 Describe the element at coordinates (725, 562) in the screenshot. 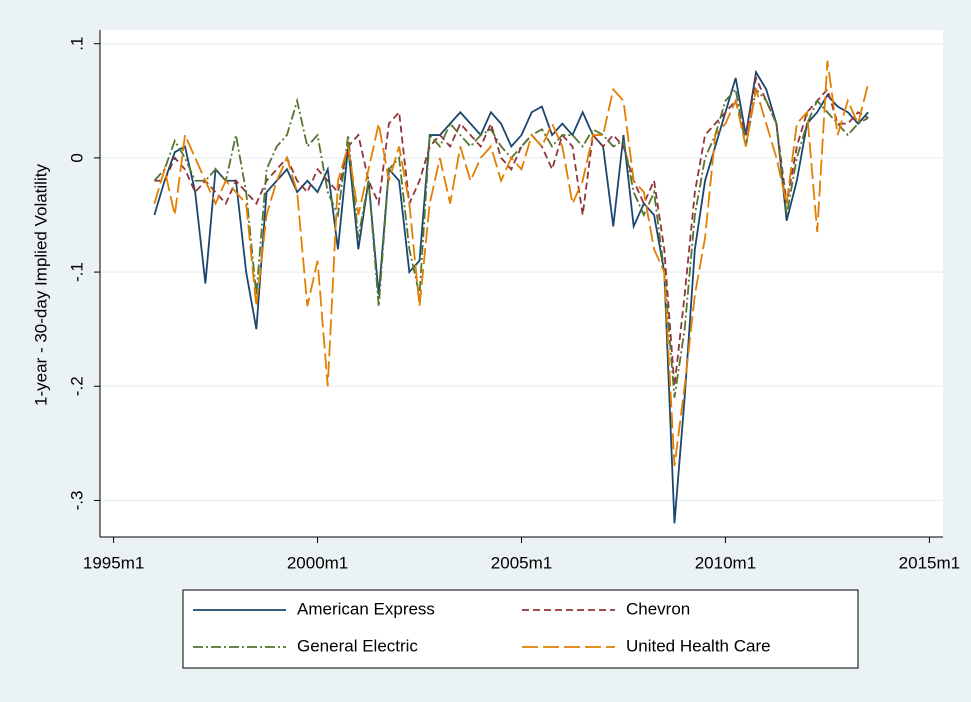

I see `x-tick-label: 2010m1` at that location.